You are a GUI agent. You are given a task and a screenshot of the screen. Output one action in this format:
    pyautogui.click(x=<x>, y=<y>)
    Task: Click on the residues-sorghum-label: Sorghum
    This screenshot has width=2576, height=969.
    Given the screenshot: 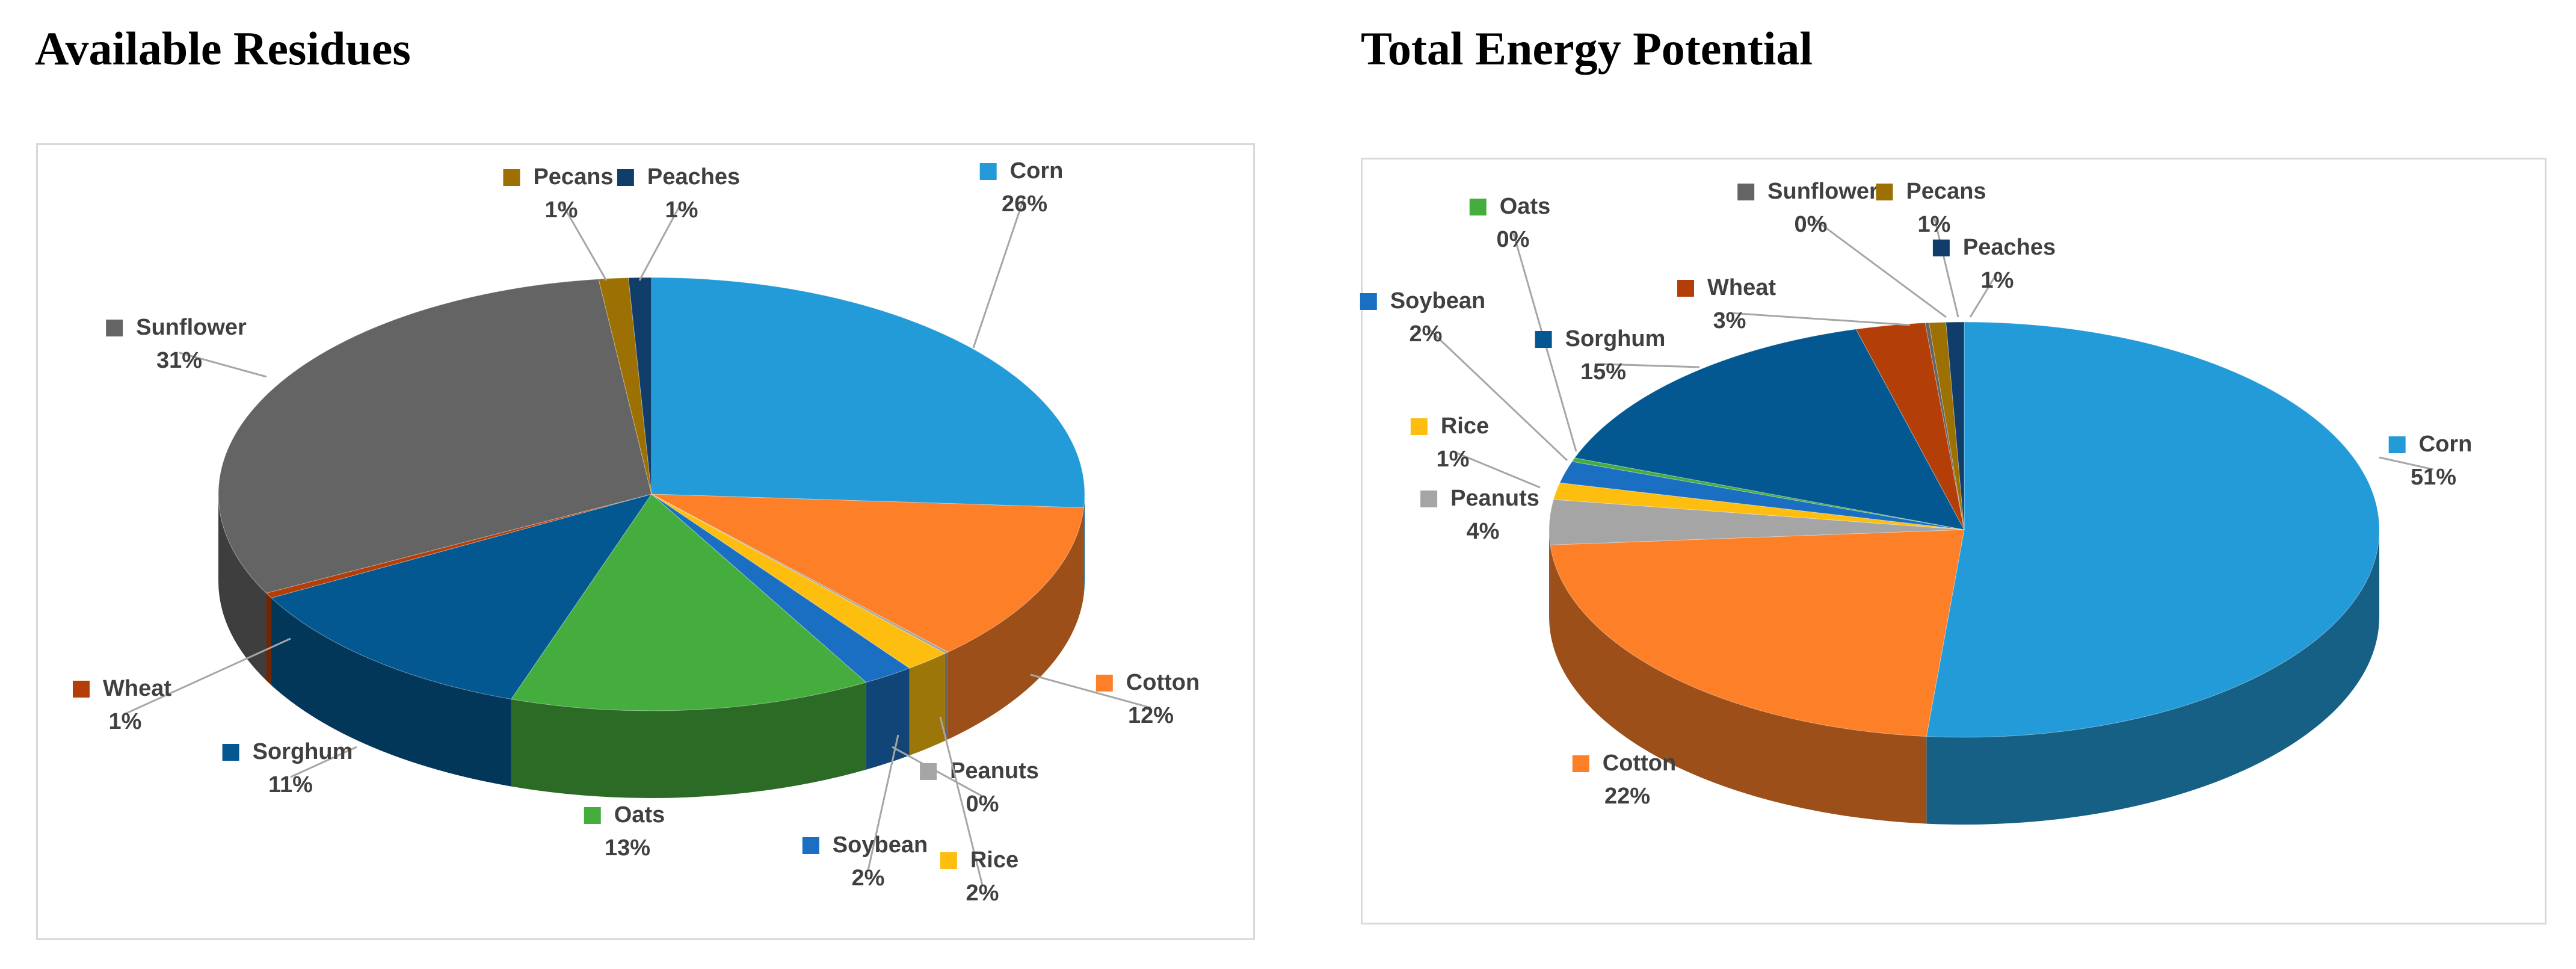 What is the action you would take?
    pyautogui.click(x=303, y=751)
    